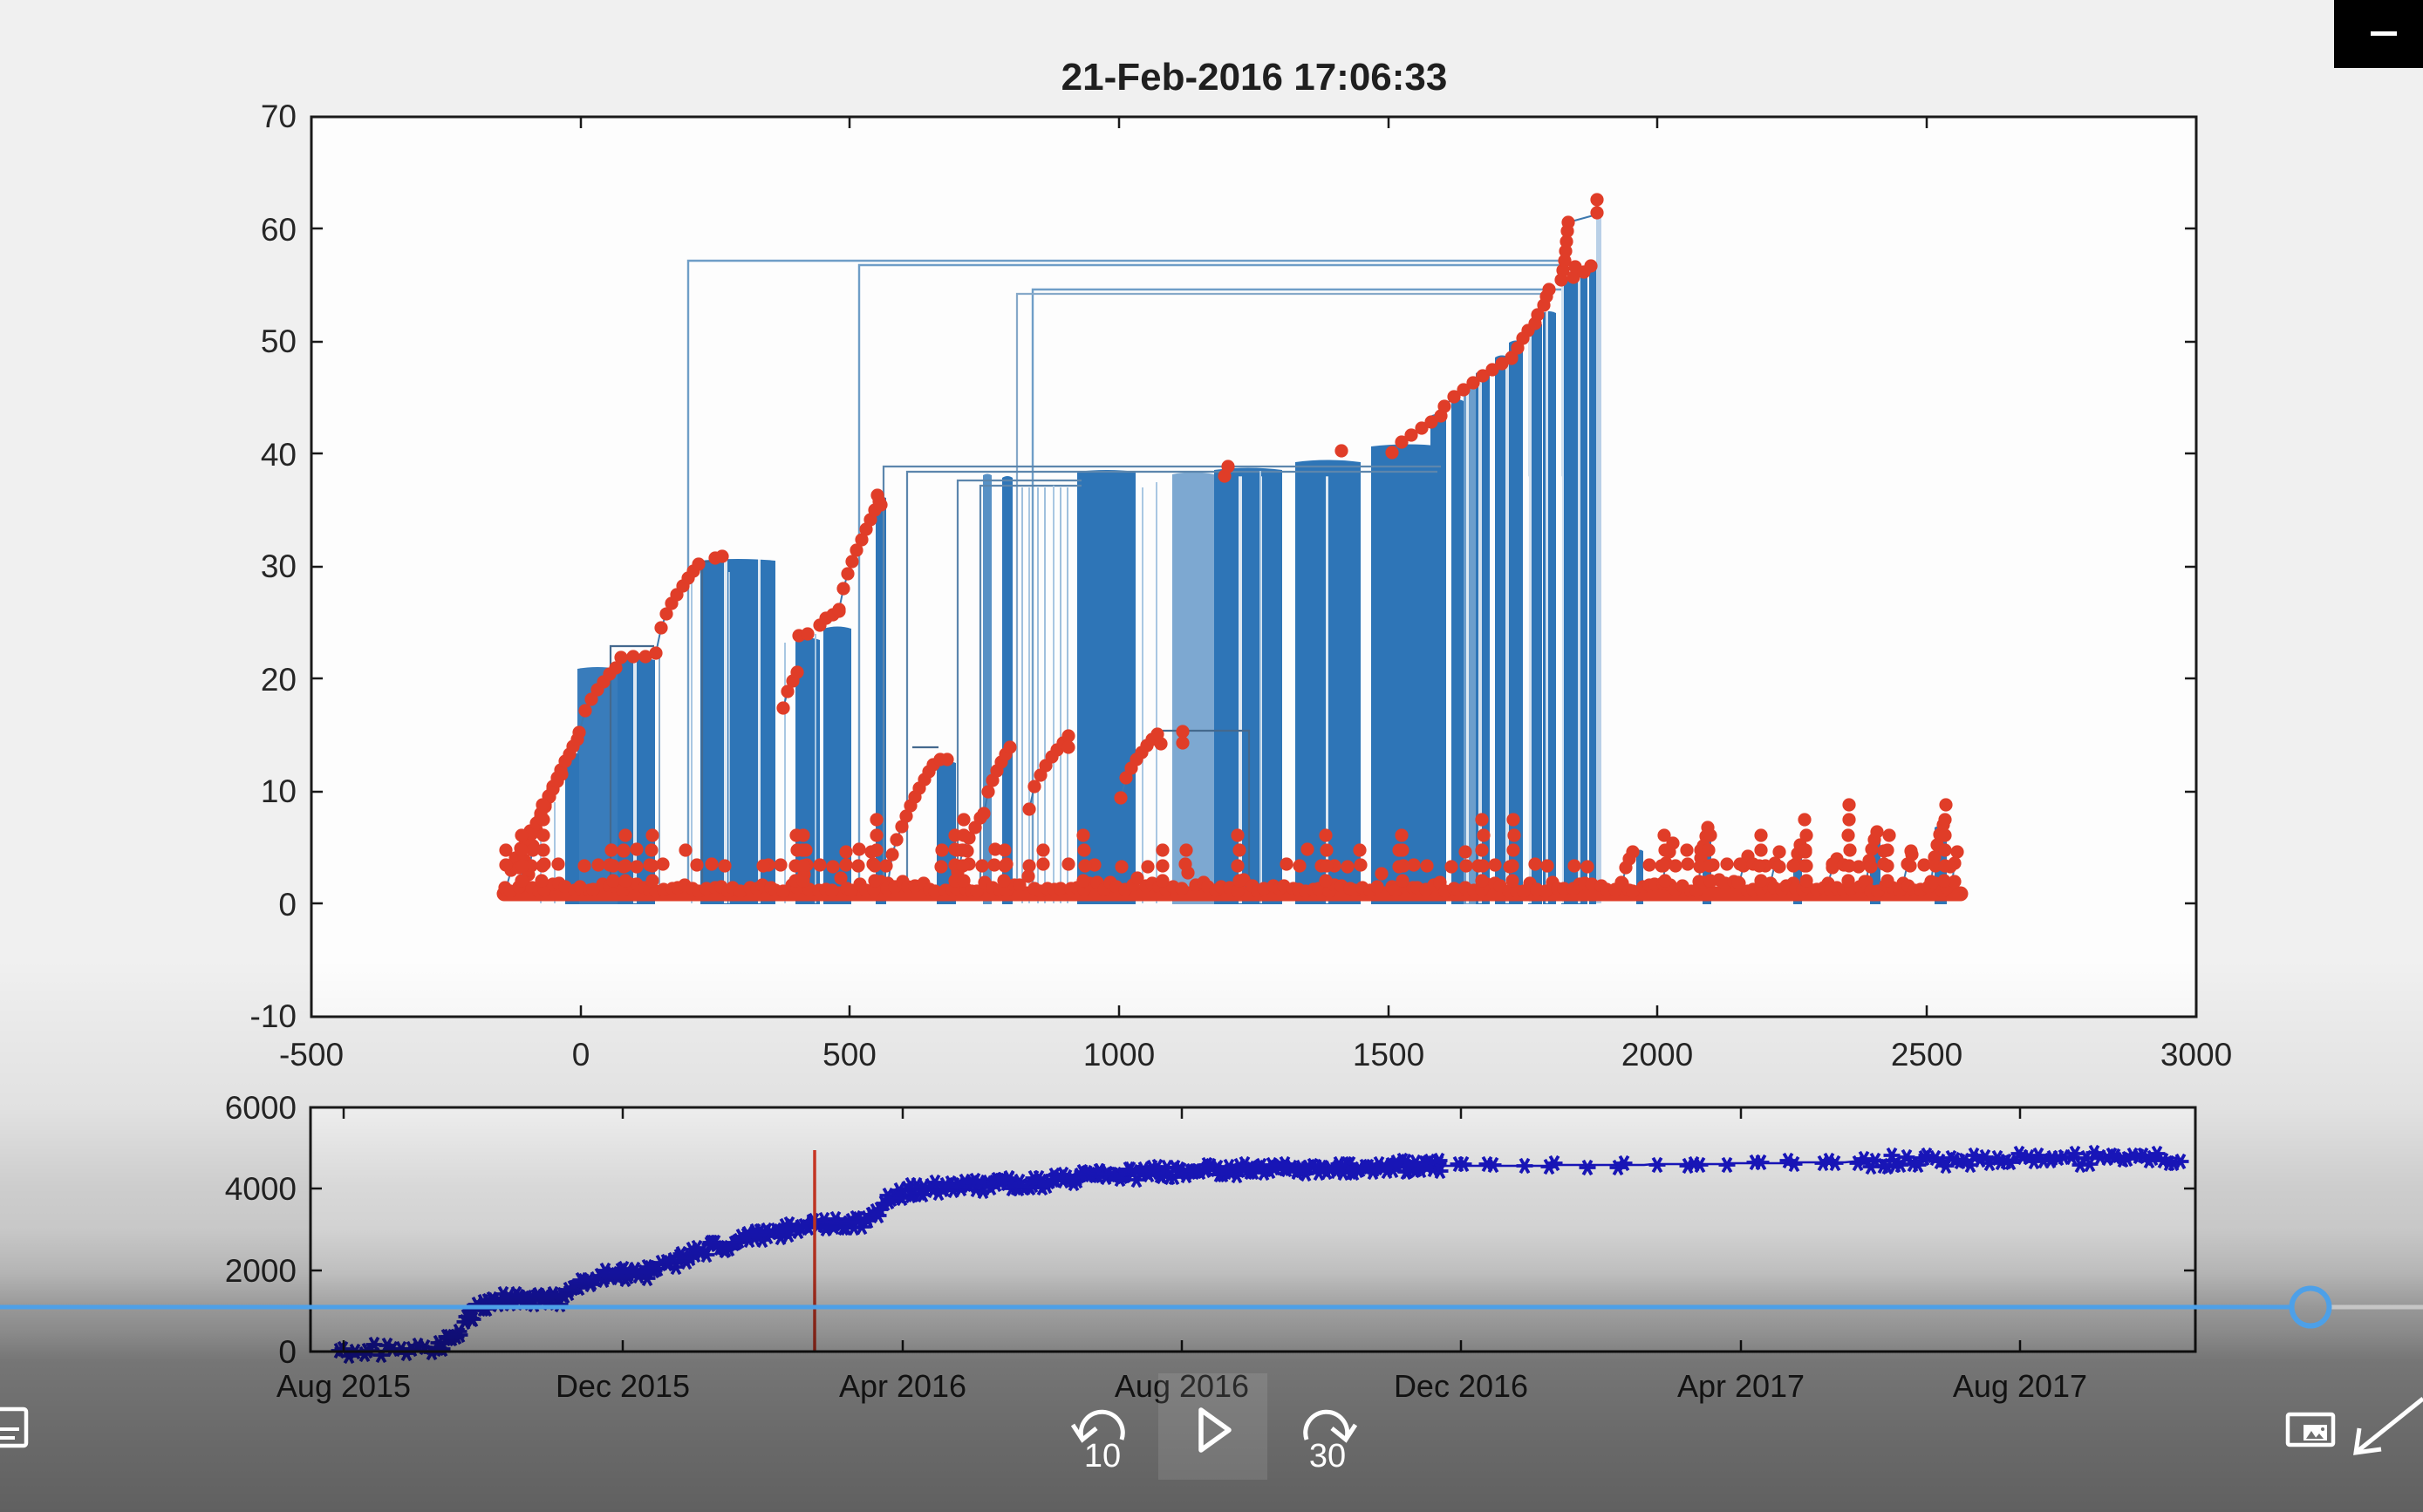 The height and width of the screenshot is (1512, 2423). Describe the element at coordinates (279, 455) in the screenshot. I see `svg-text: 40` at that location.